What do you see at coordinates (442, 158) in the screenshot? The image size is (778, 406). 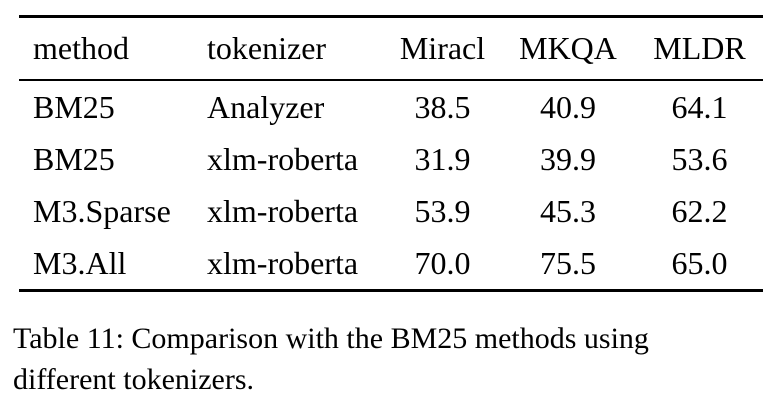 I see `cell-miracl: 31.9` at bounding box center [442, 158].